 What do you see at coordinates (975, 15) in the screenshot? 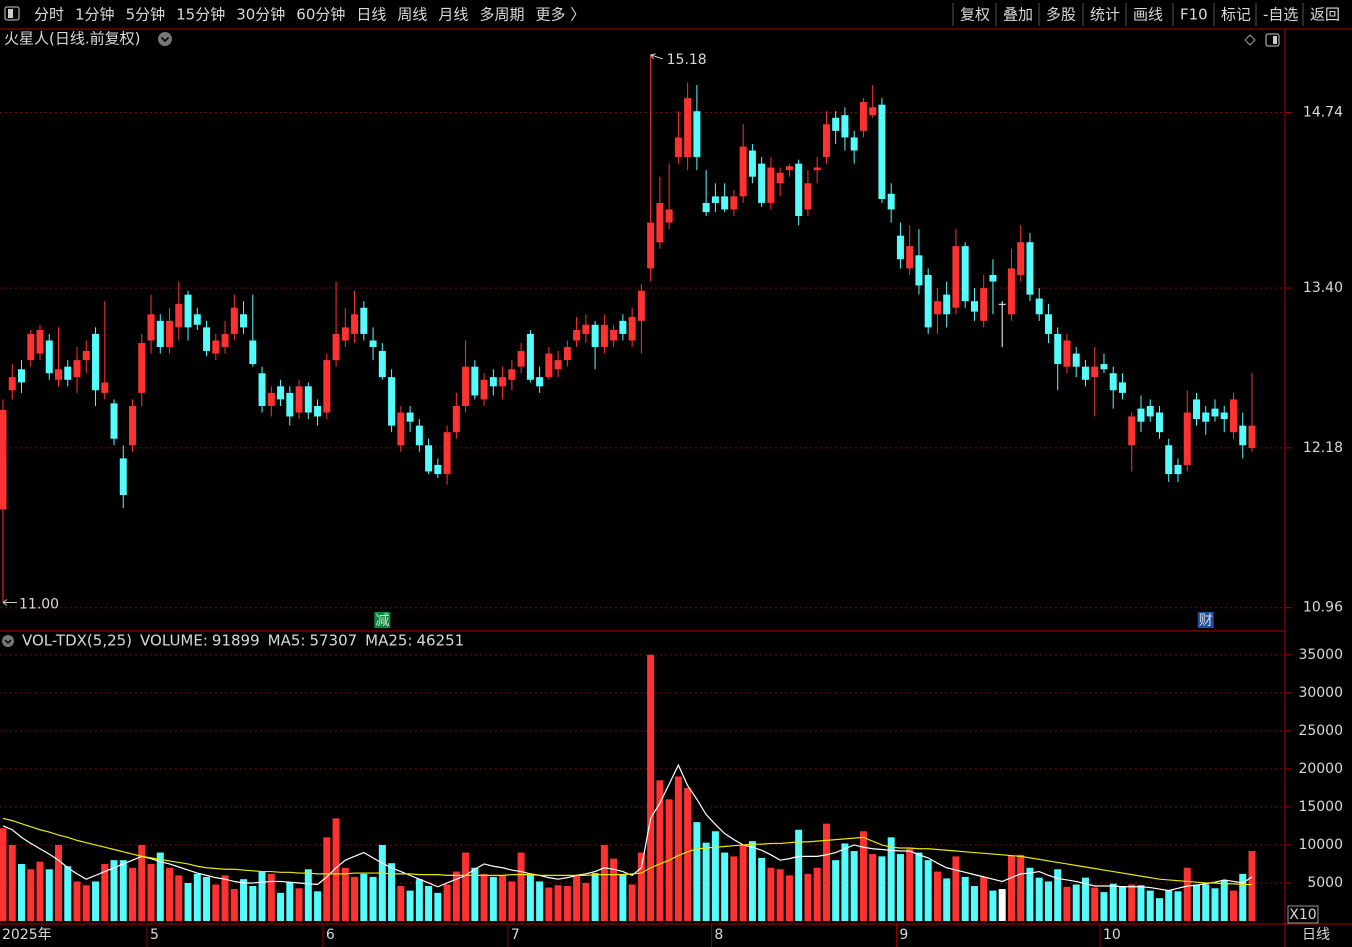
I see `toolbar-item: 复权` at bounding box center [975, 15].